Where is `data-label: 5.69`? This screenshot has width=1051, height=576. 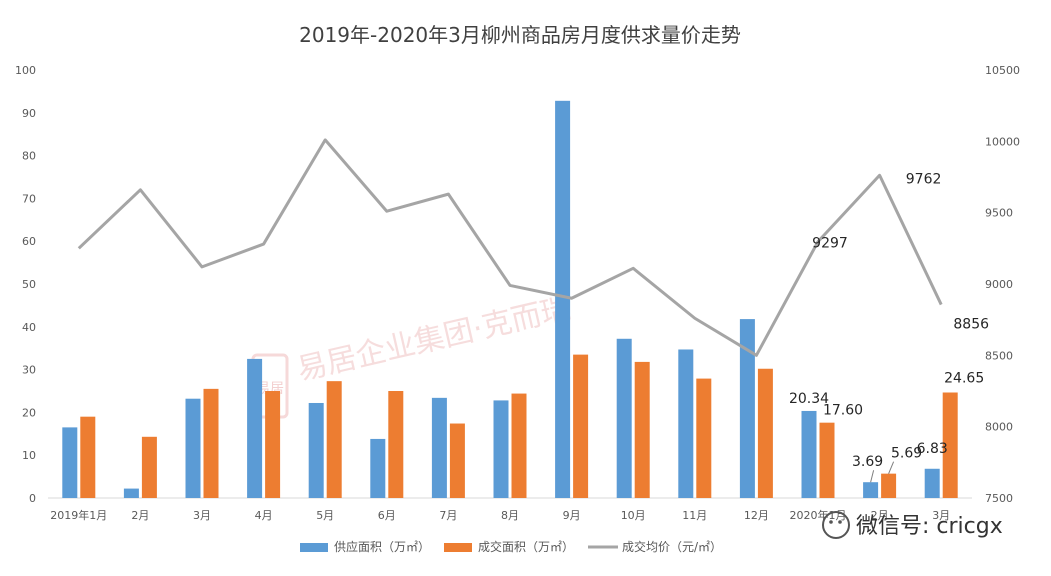
data-label: 5.69 is located at coordinates (906, 454).